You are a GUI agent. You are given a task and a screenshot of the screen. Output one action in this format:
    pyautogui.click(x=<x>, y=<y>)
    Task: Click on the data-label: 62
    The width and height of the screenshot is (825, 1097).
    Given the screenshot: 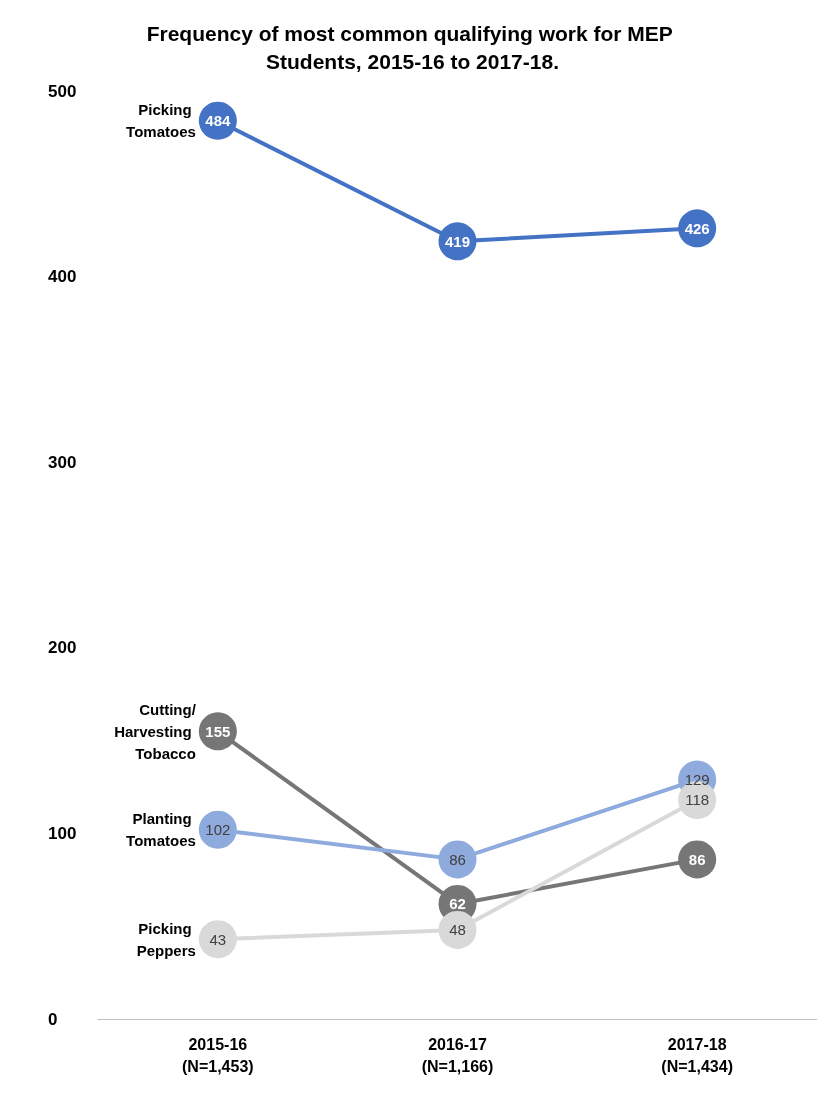 What is the action you would take?
    pyautogui.click(x=457, y=904)
    